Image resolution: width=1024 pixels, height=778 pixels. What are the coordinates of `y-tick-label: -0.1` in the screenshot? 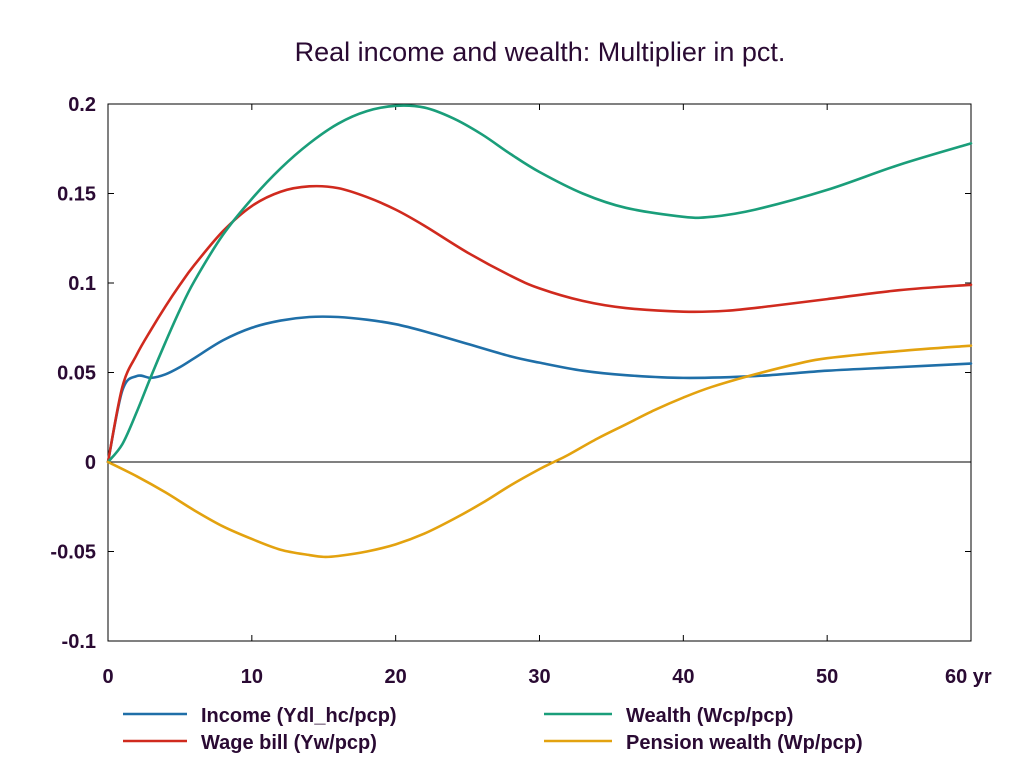 It's located at (79, 642).